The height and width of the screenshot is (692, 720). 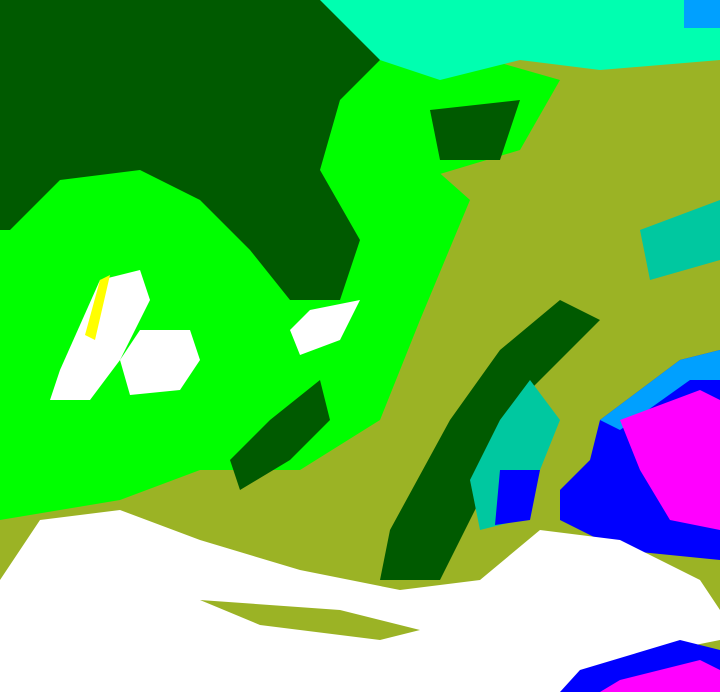 What do you see at coordinates (515, 455) in the screenshot?
I see `teal-storm-band` at bounding box center [515, 455].